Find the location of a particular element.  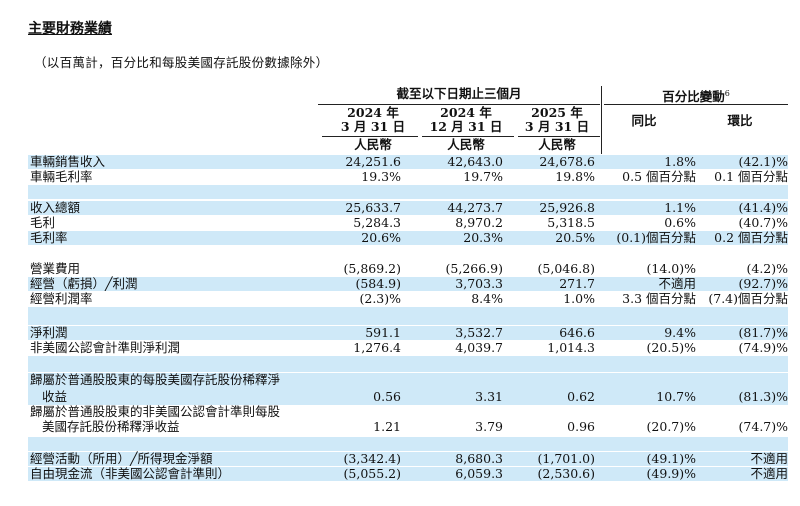

change-group-label: 百分比變動 is located at coordinates (693, 97).